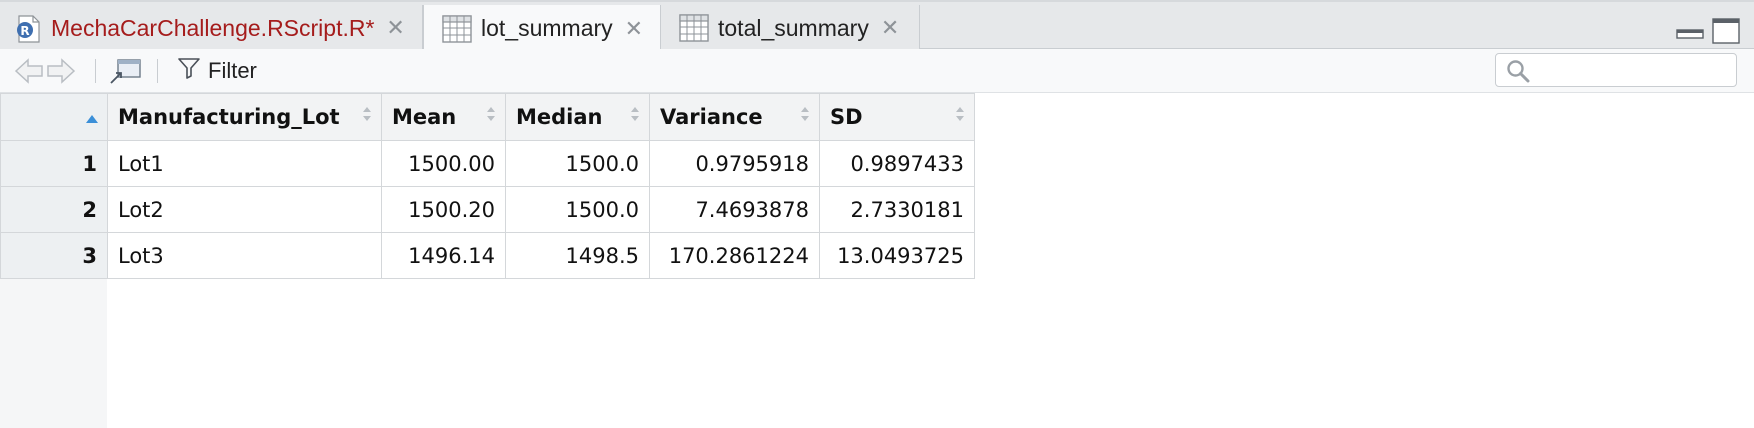 Image resolution: width=1754 pixels, height=428 pixels. I want to click on search-icon, so click(1518, 73).